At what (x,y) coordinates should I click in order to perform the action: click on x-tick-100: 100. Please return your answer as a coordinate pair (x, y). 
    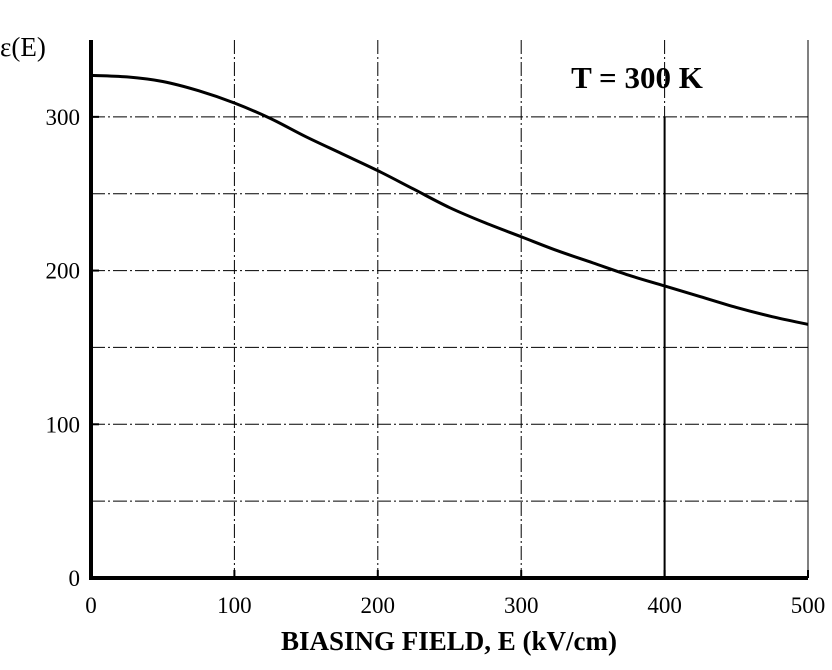
    Looking at the image, I should click on (234, 605).